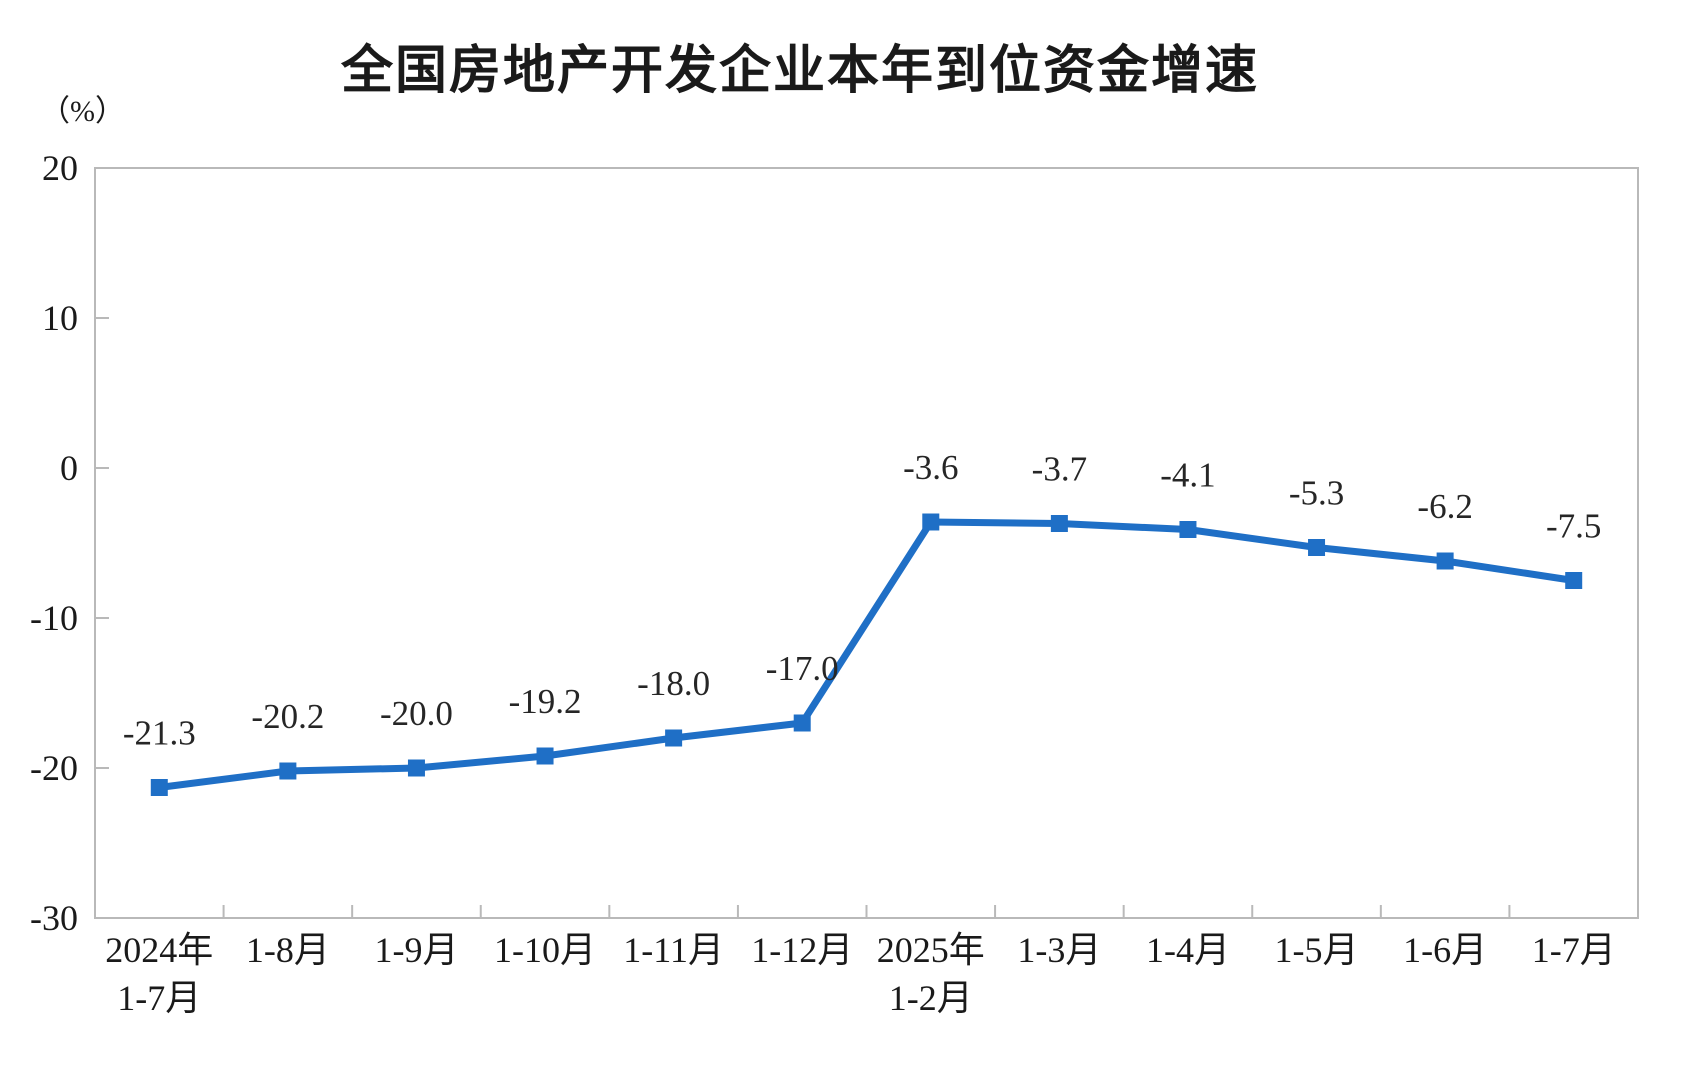  What do you see at coordinates (54, 918) in the screenshot?
I see `y-axis-label: -30` at bounding box center [54, 918].